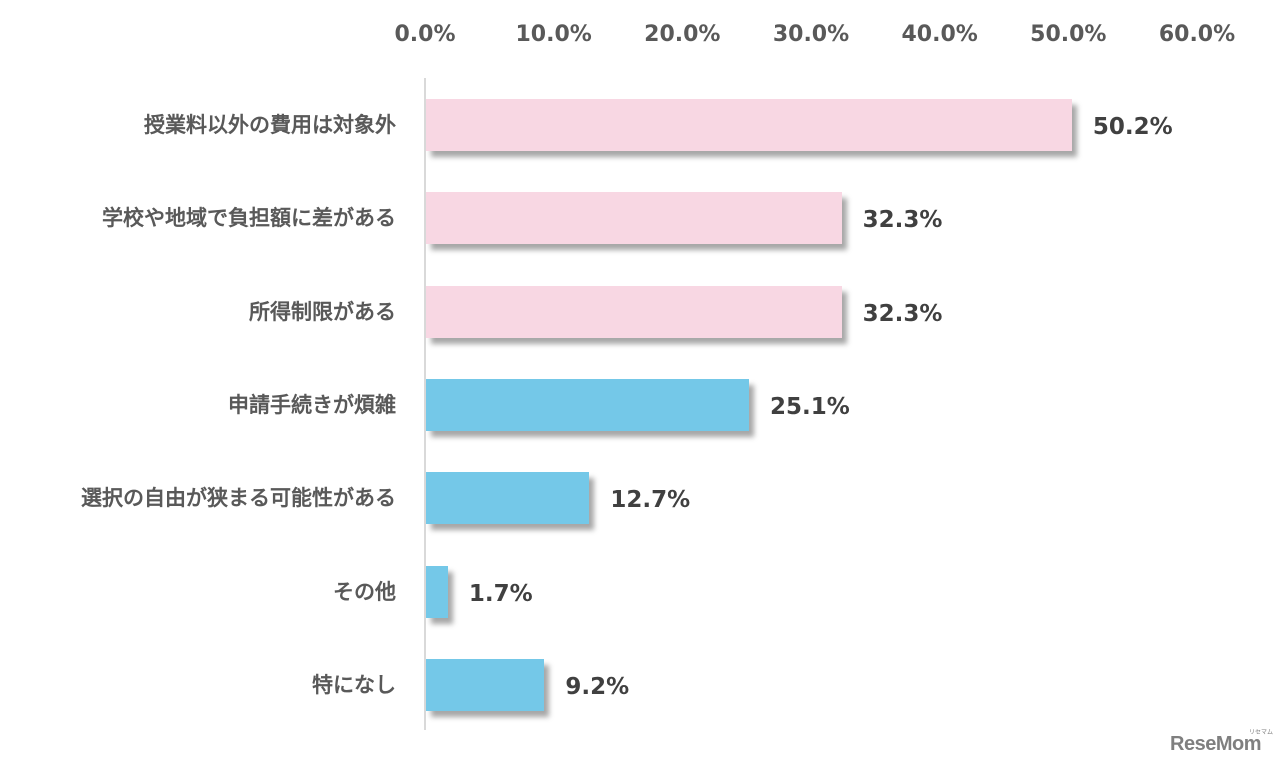 The image size is (1280, 768). What do you see at coordinates (811, 34) in the screenshot?
I see `x-tick-label: 30.0%` at bounding box center [811, 34].